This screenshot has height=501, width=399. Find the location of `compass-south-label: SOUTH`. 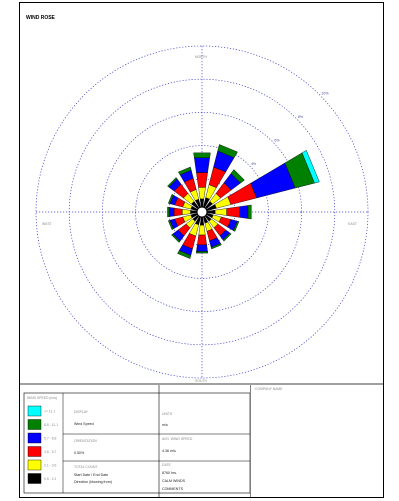

compass-south-label: SOUTH is located at coordinates (201, 381).